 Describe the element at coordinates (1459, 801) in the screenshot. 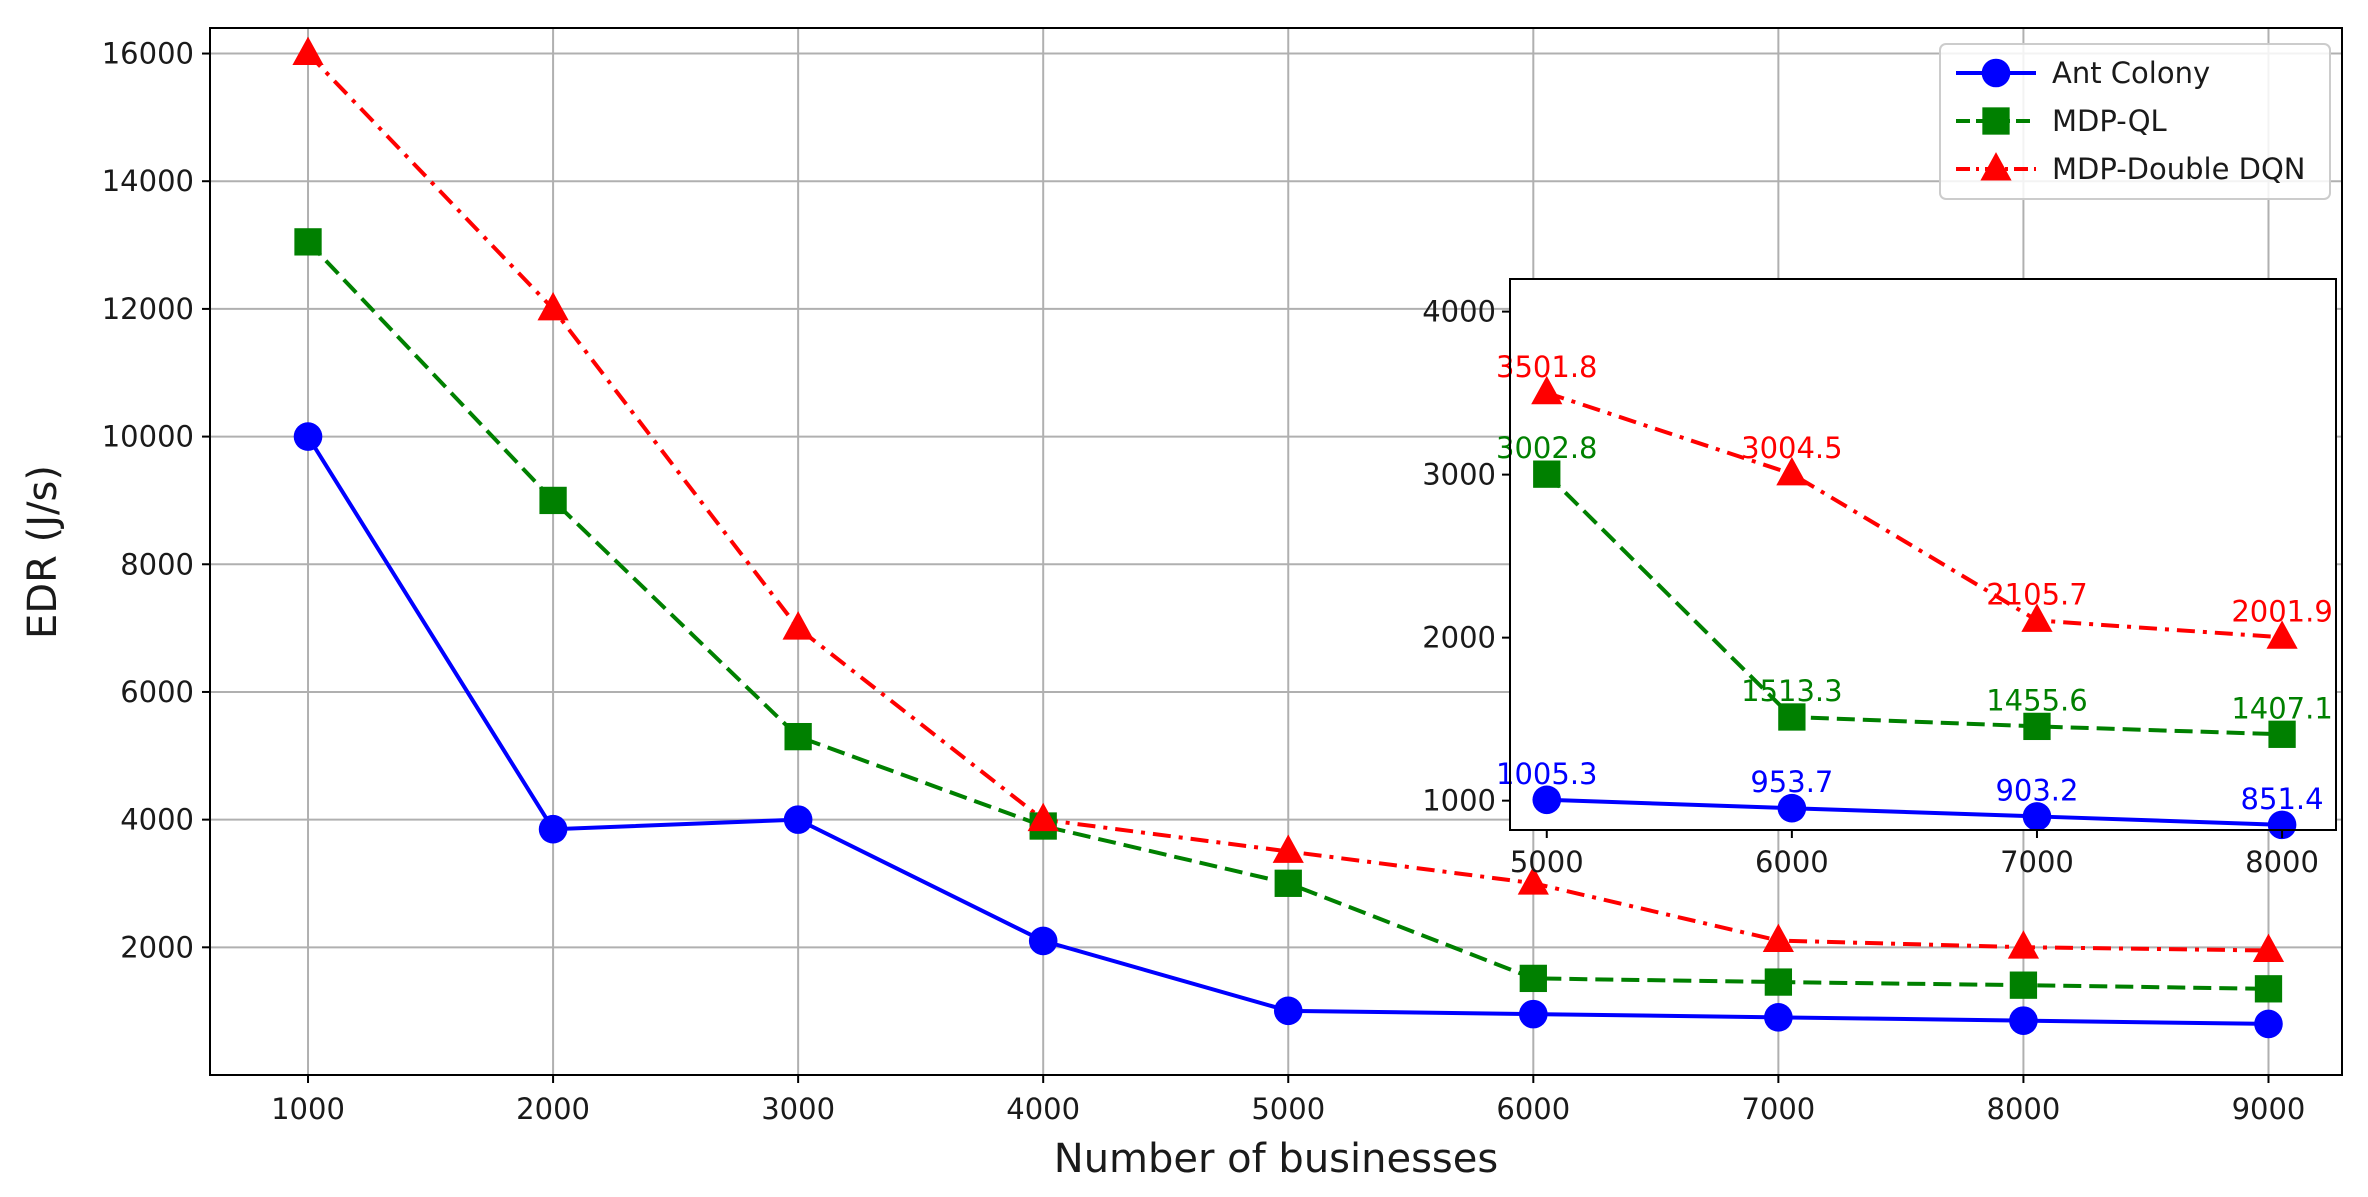

I see `inset-y-tick-label: 1000` at that location.